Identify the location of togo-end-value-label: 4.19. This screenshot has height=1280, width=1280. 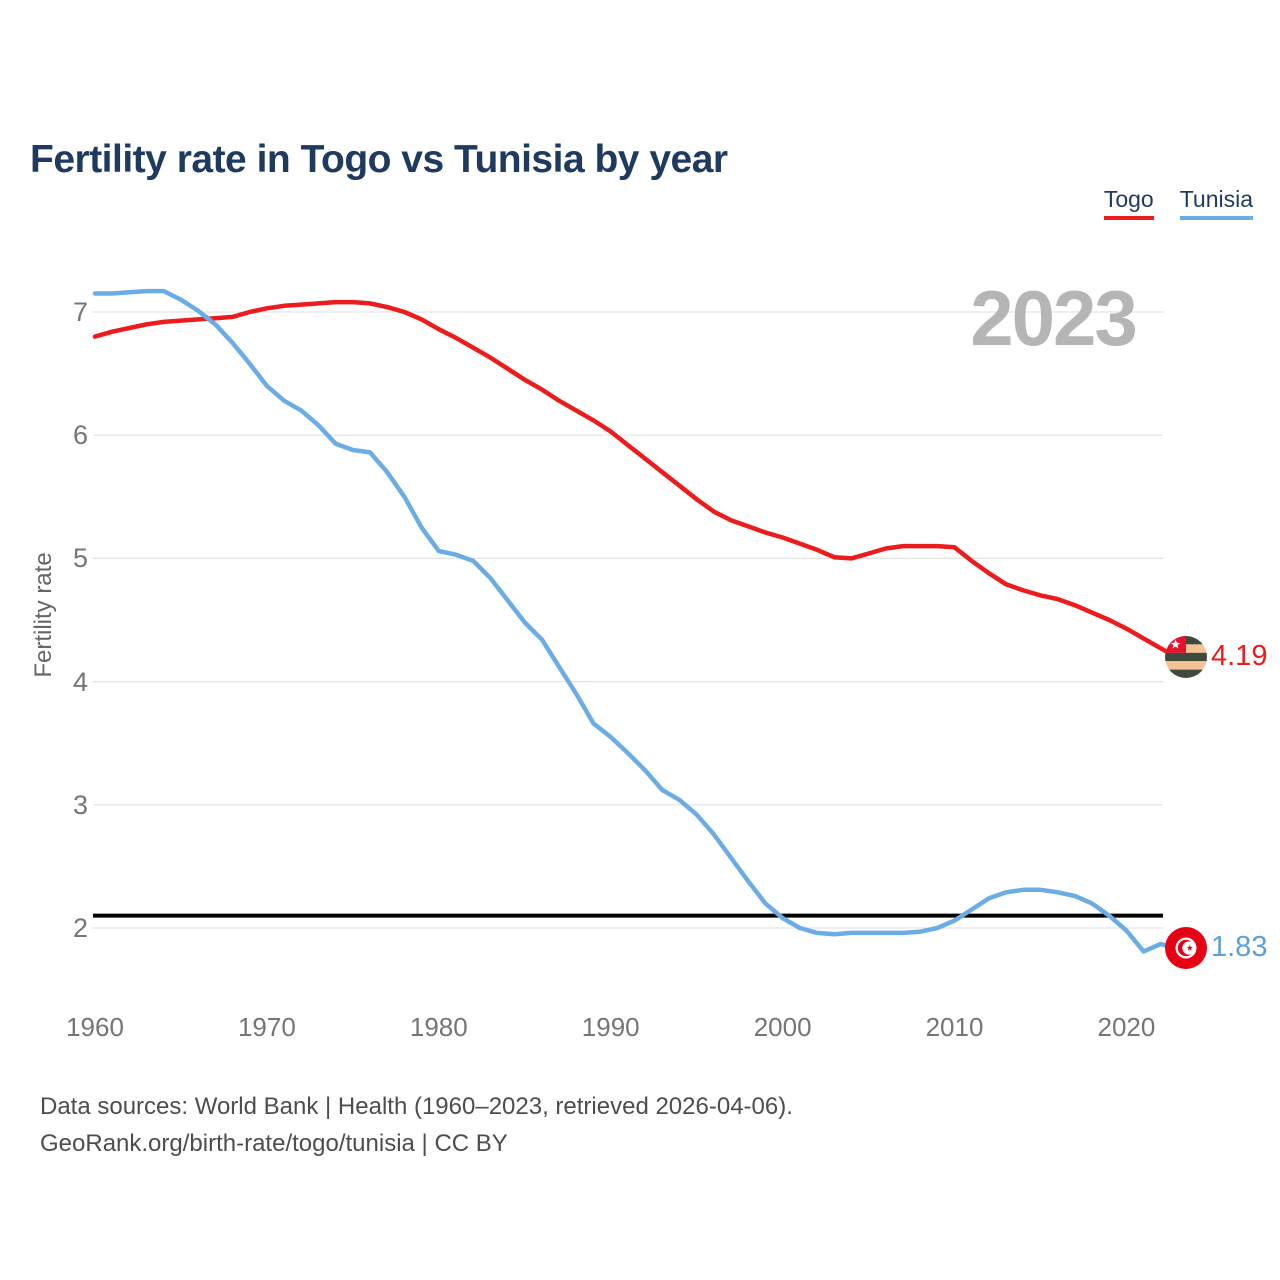
(1239, 656).